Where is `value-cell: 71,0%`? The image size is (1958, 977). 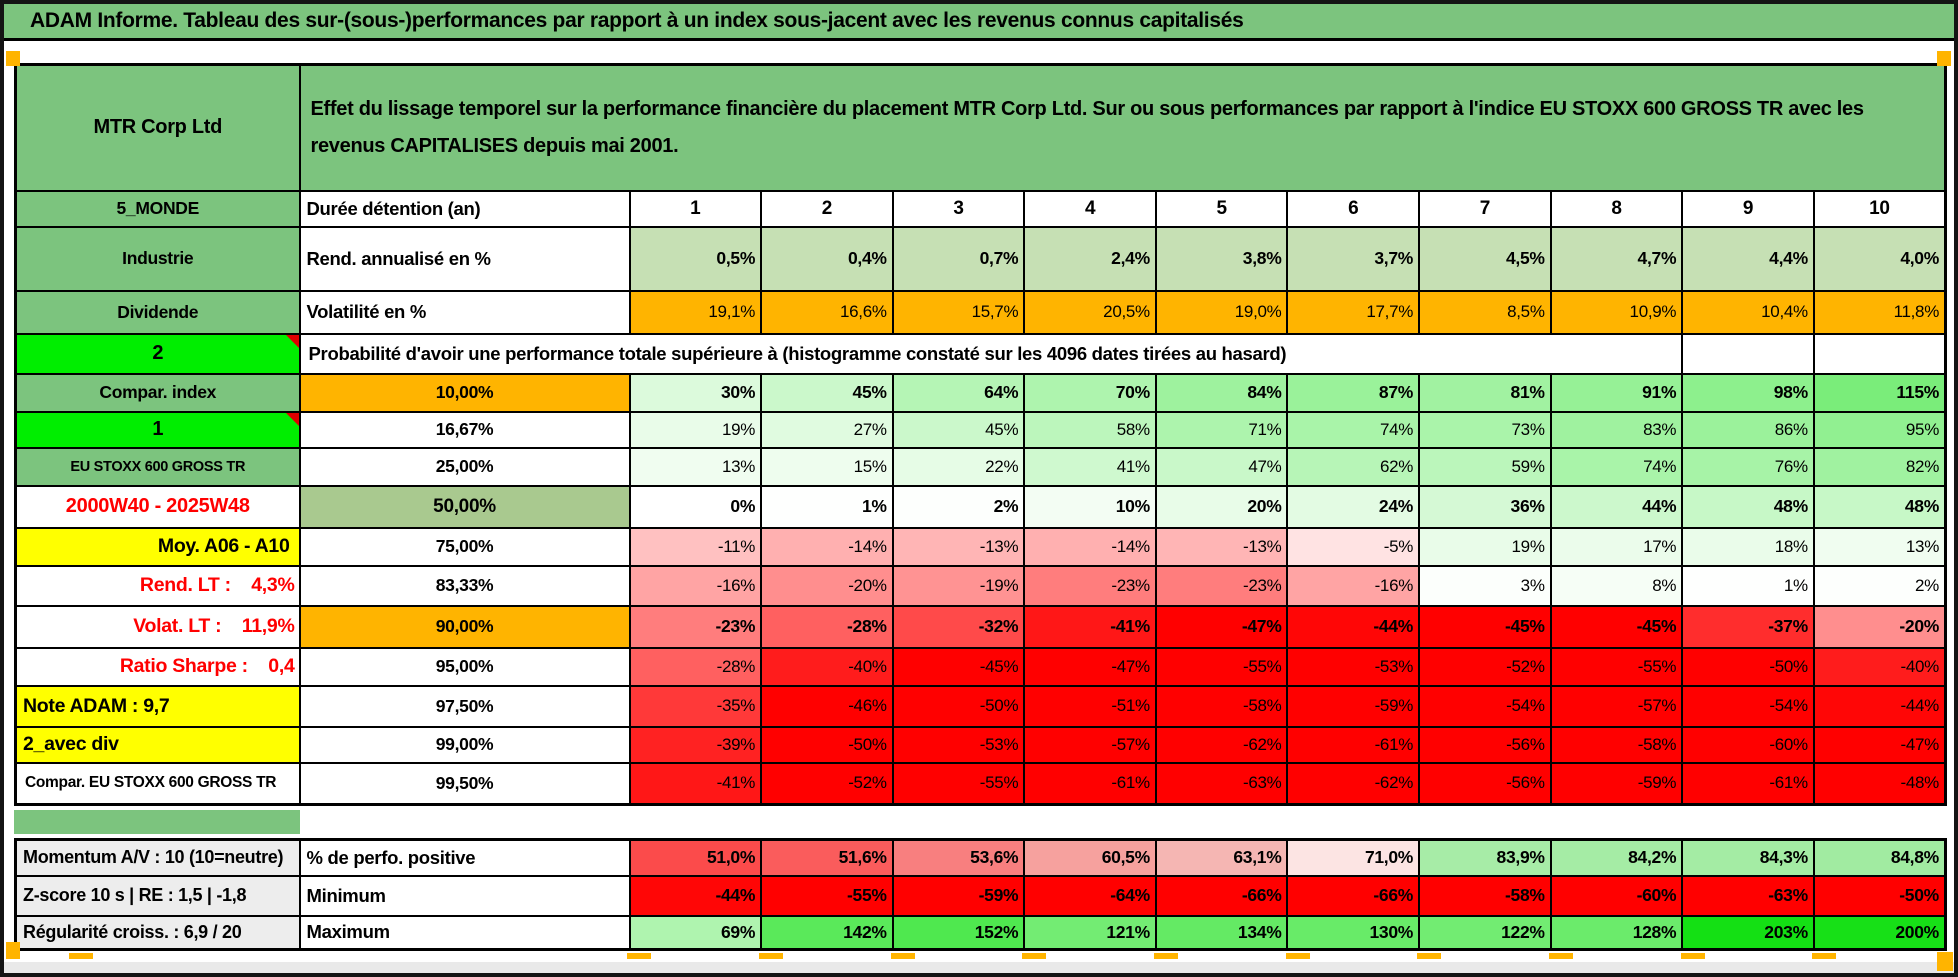 value-cell: 71,0% is located at coordinates (1353, 857).